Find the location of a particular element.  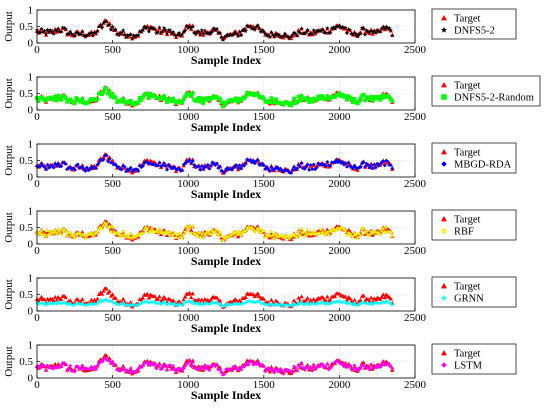

legend-target-label: Target is located at coordinates (467, 220).